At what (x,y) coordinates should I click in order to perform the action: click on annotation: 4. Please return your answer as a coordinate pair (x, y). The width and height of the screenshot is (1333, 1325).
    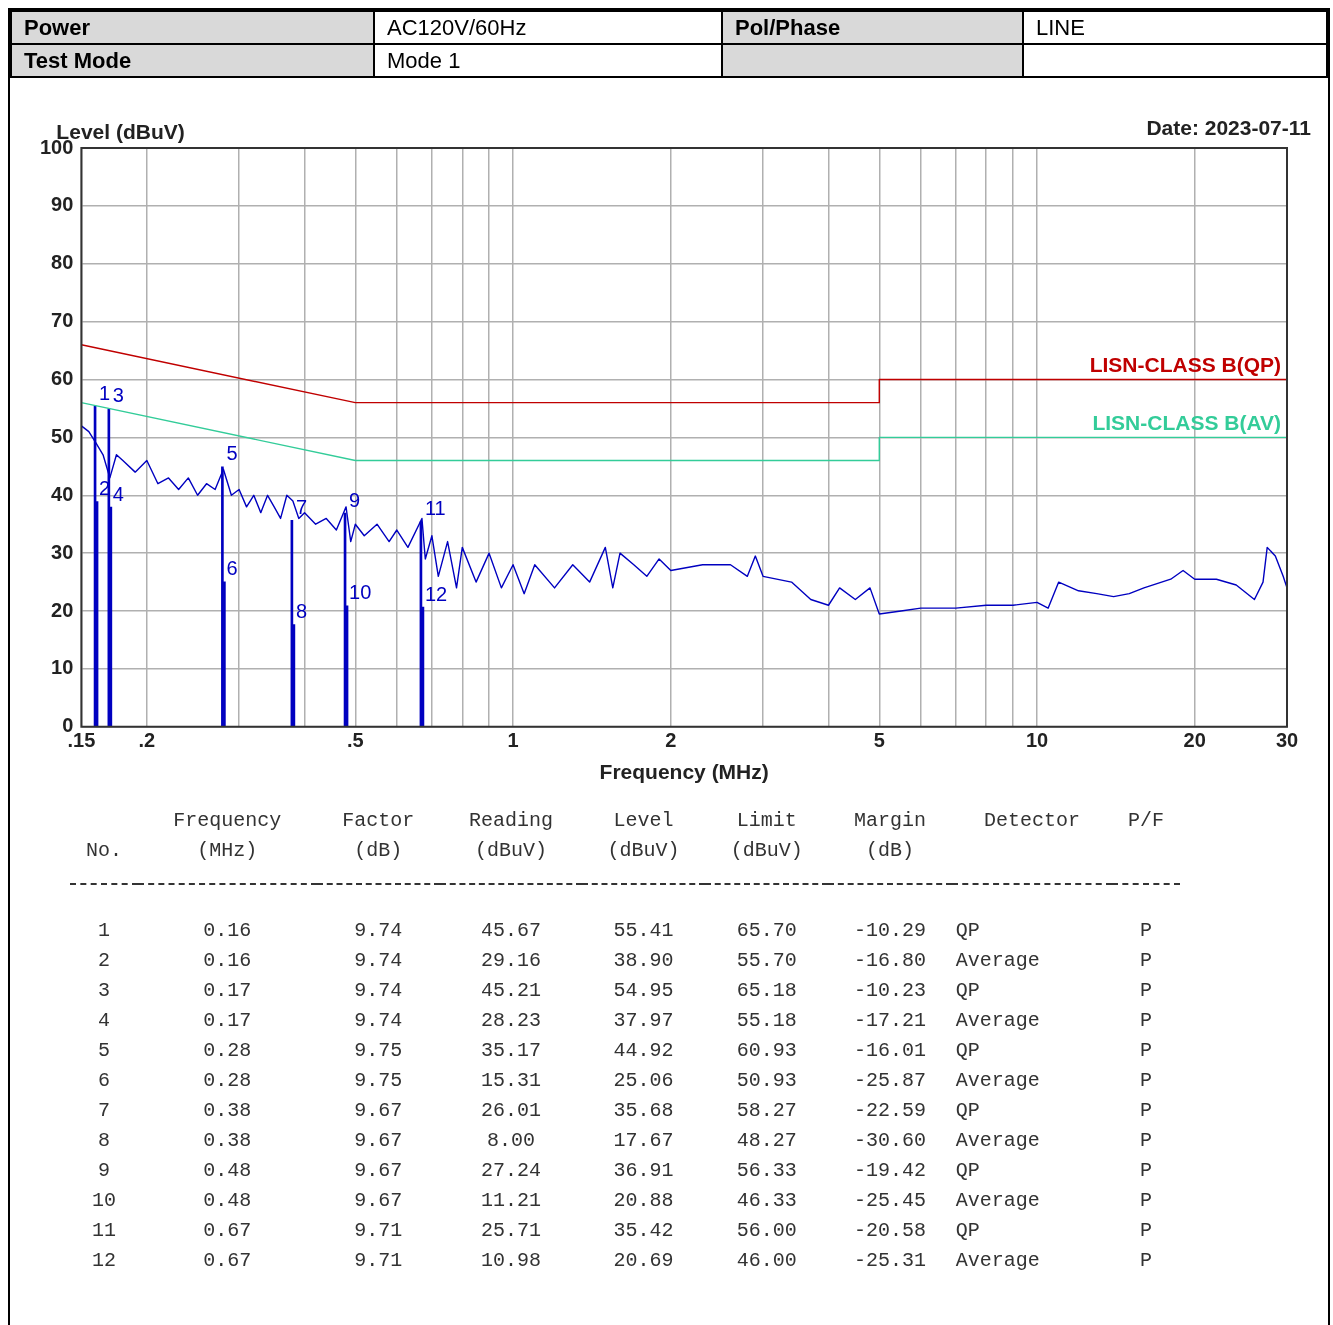
    Looking at the image, I should click on (118, 493).